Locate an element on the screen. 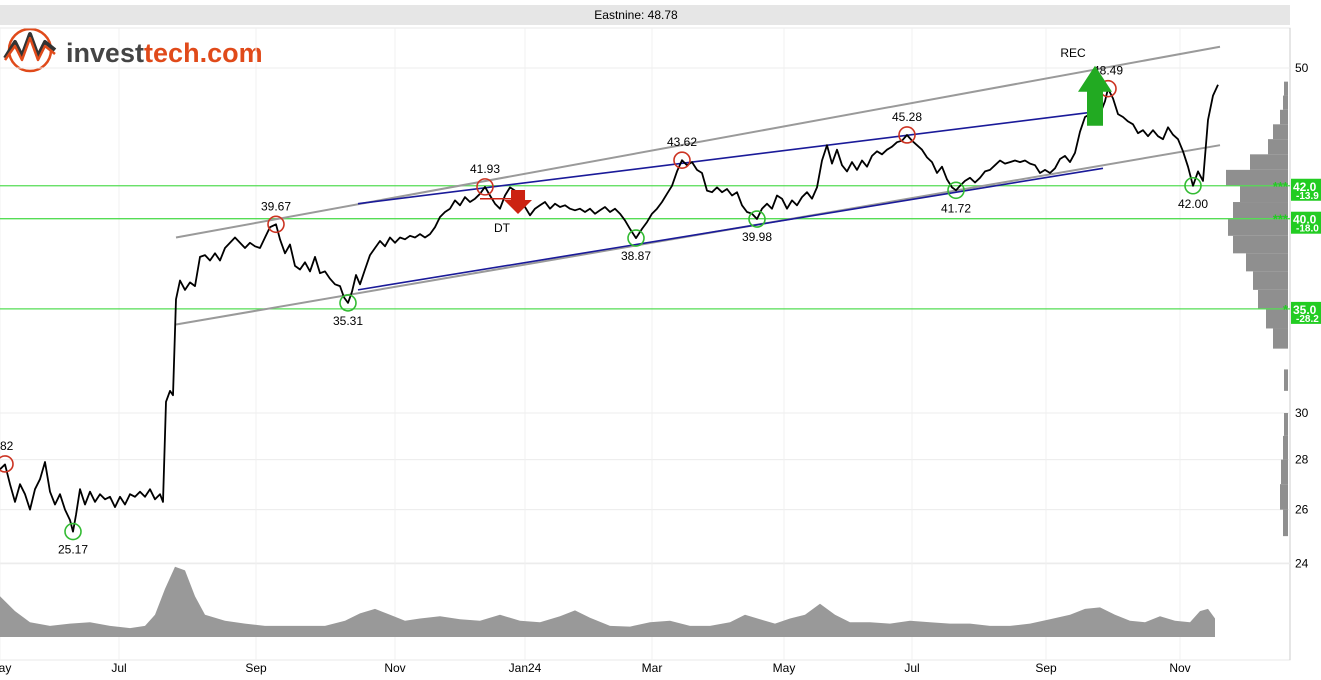 The height and width of the screenshot is (680, 1321). y-tick-label: 30 is located at coordinates (1302, 413).